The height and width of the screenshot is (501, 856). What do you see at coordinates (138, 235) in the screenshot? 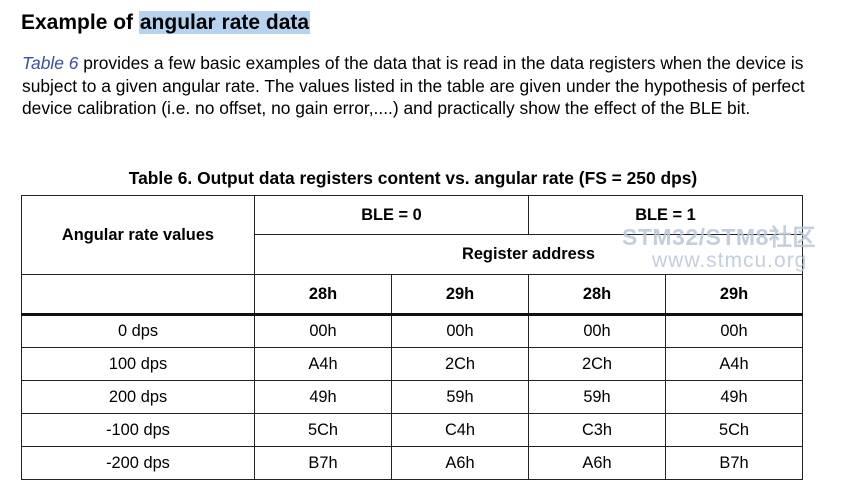
I see `header-angular-rate: Angular rate values` at bounding box center [138, 235].